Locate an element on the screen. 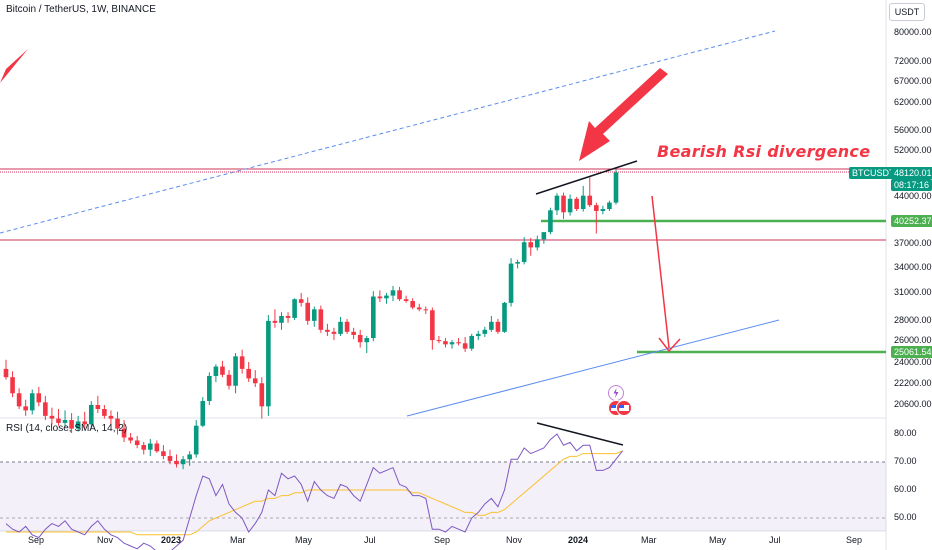 The image size is (932, 550). price-tick-label: 34000.00 is located at coordinates (913, 266).